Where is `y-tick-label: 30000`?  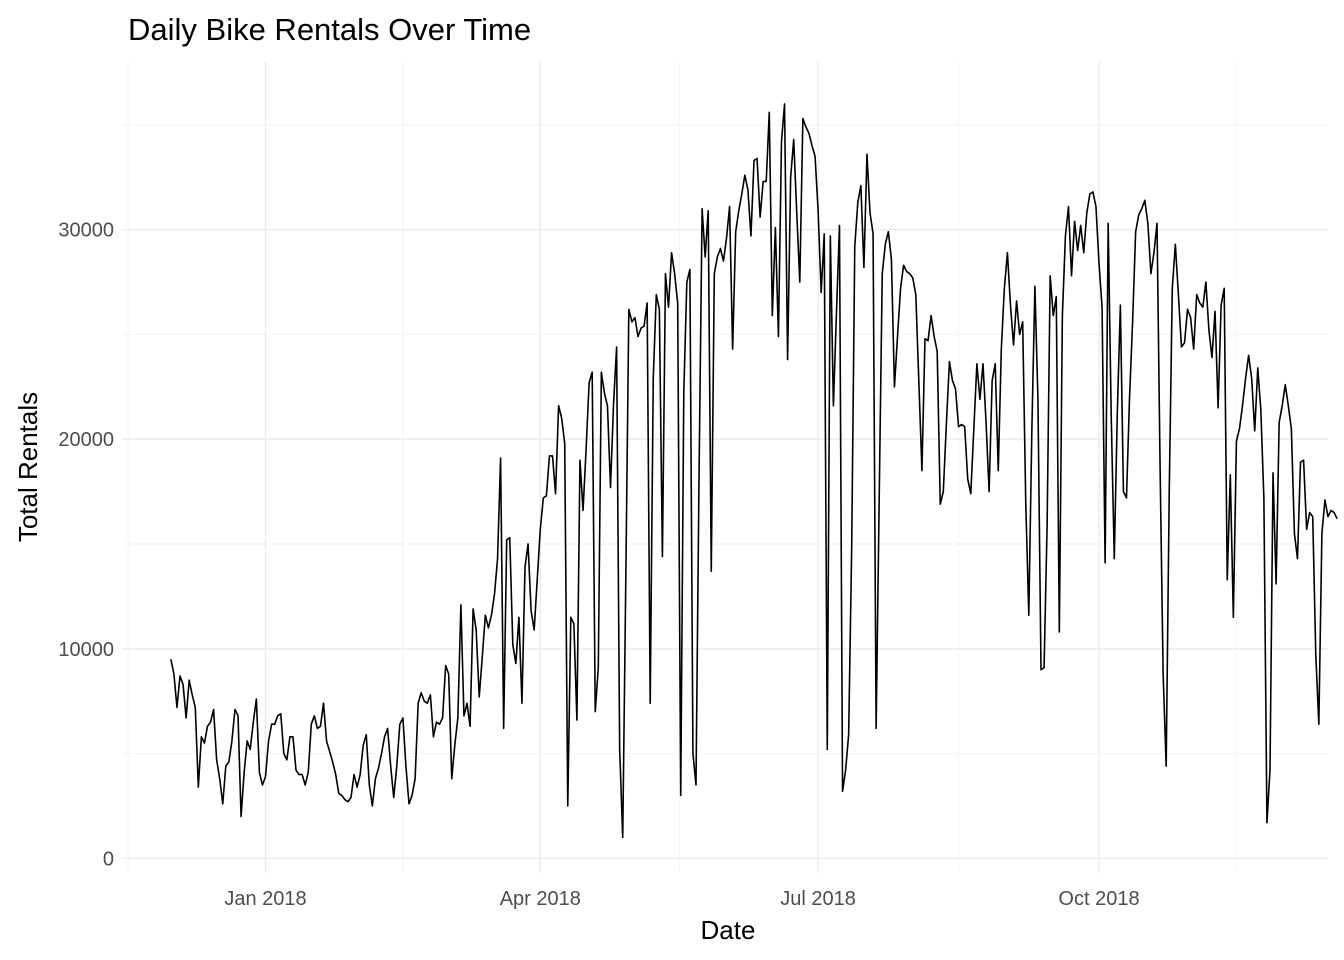
y-tick-label: 30000 is located at coordinates (86, 231).